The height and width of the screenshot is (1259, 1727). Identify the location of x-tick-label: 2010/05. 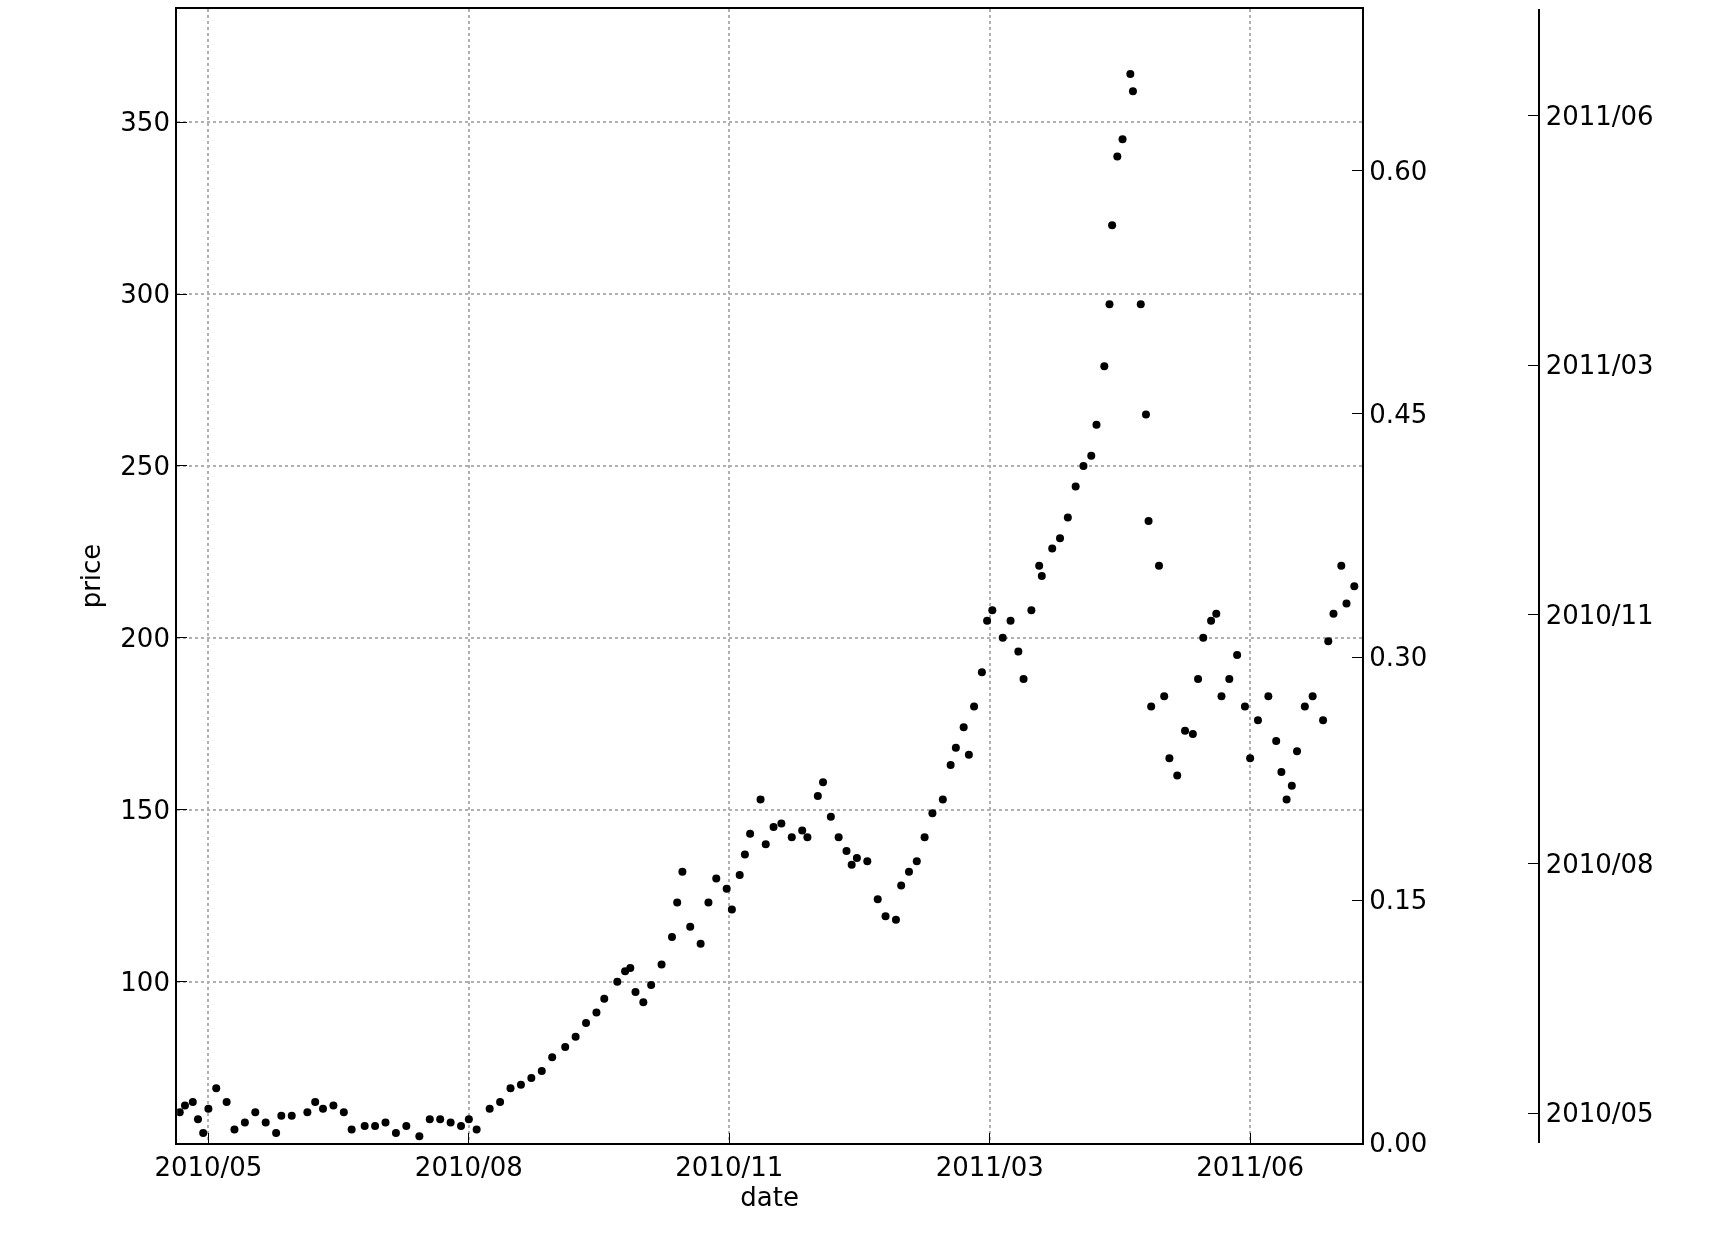
(208, 1167).